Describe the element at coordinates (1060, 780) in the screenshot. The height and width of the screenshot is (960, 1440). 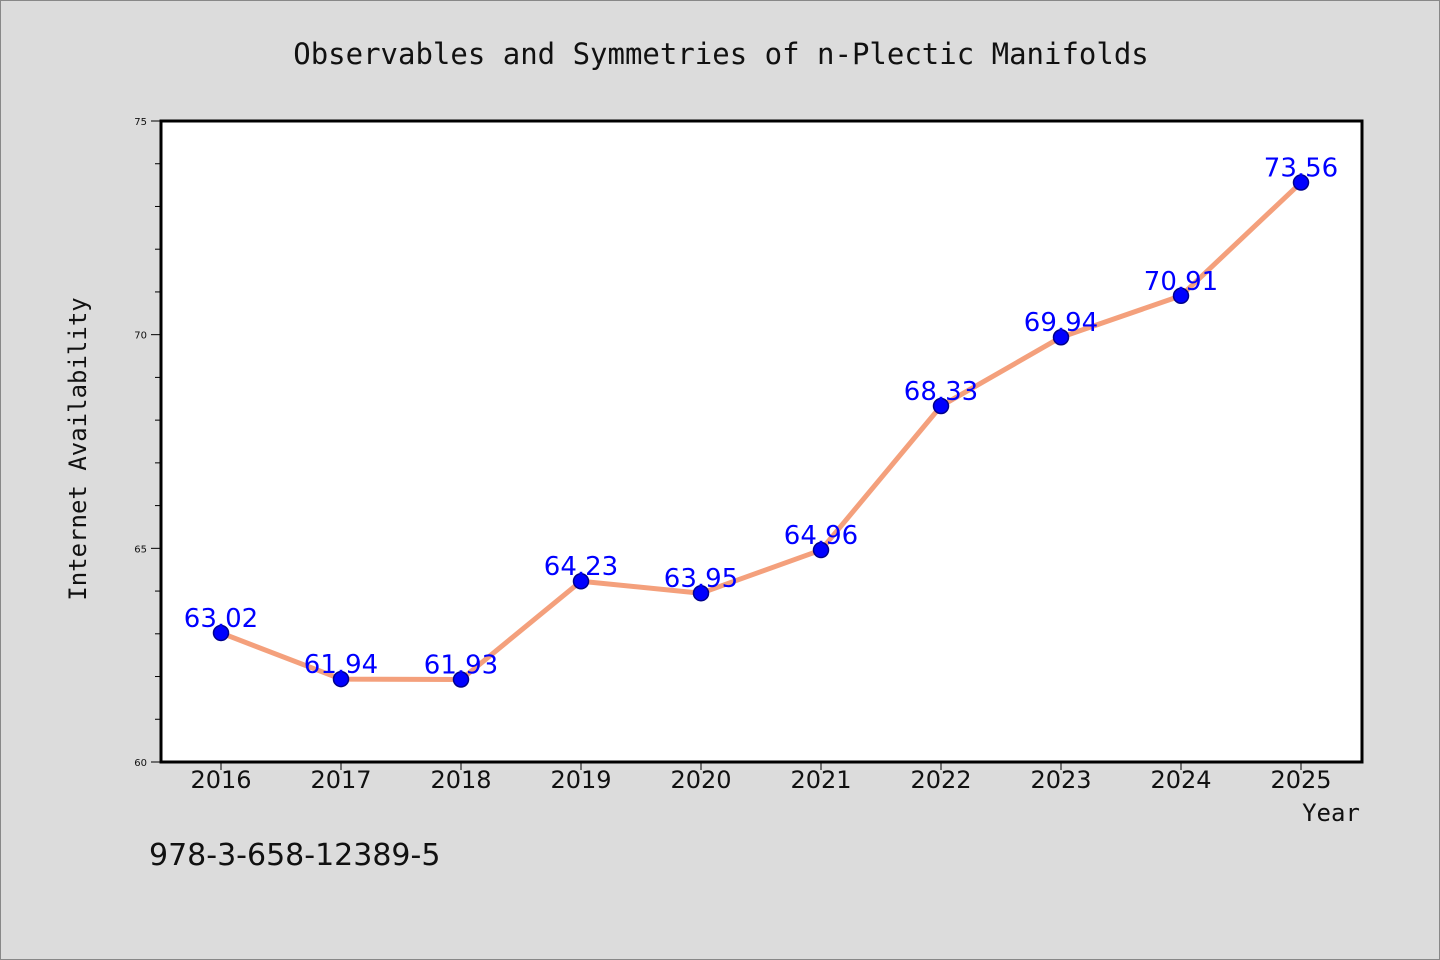
I see `x-tick-label: 2023` at that location.